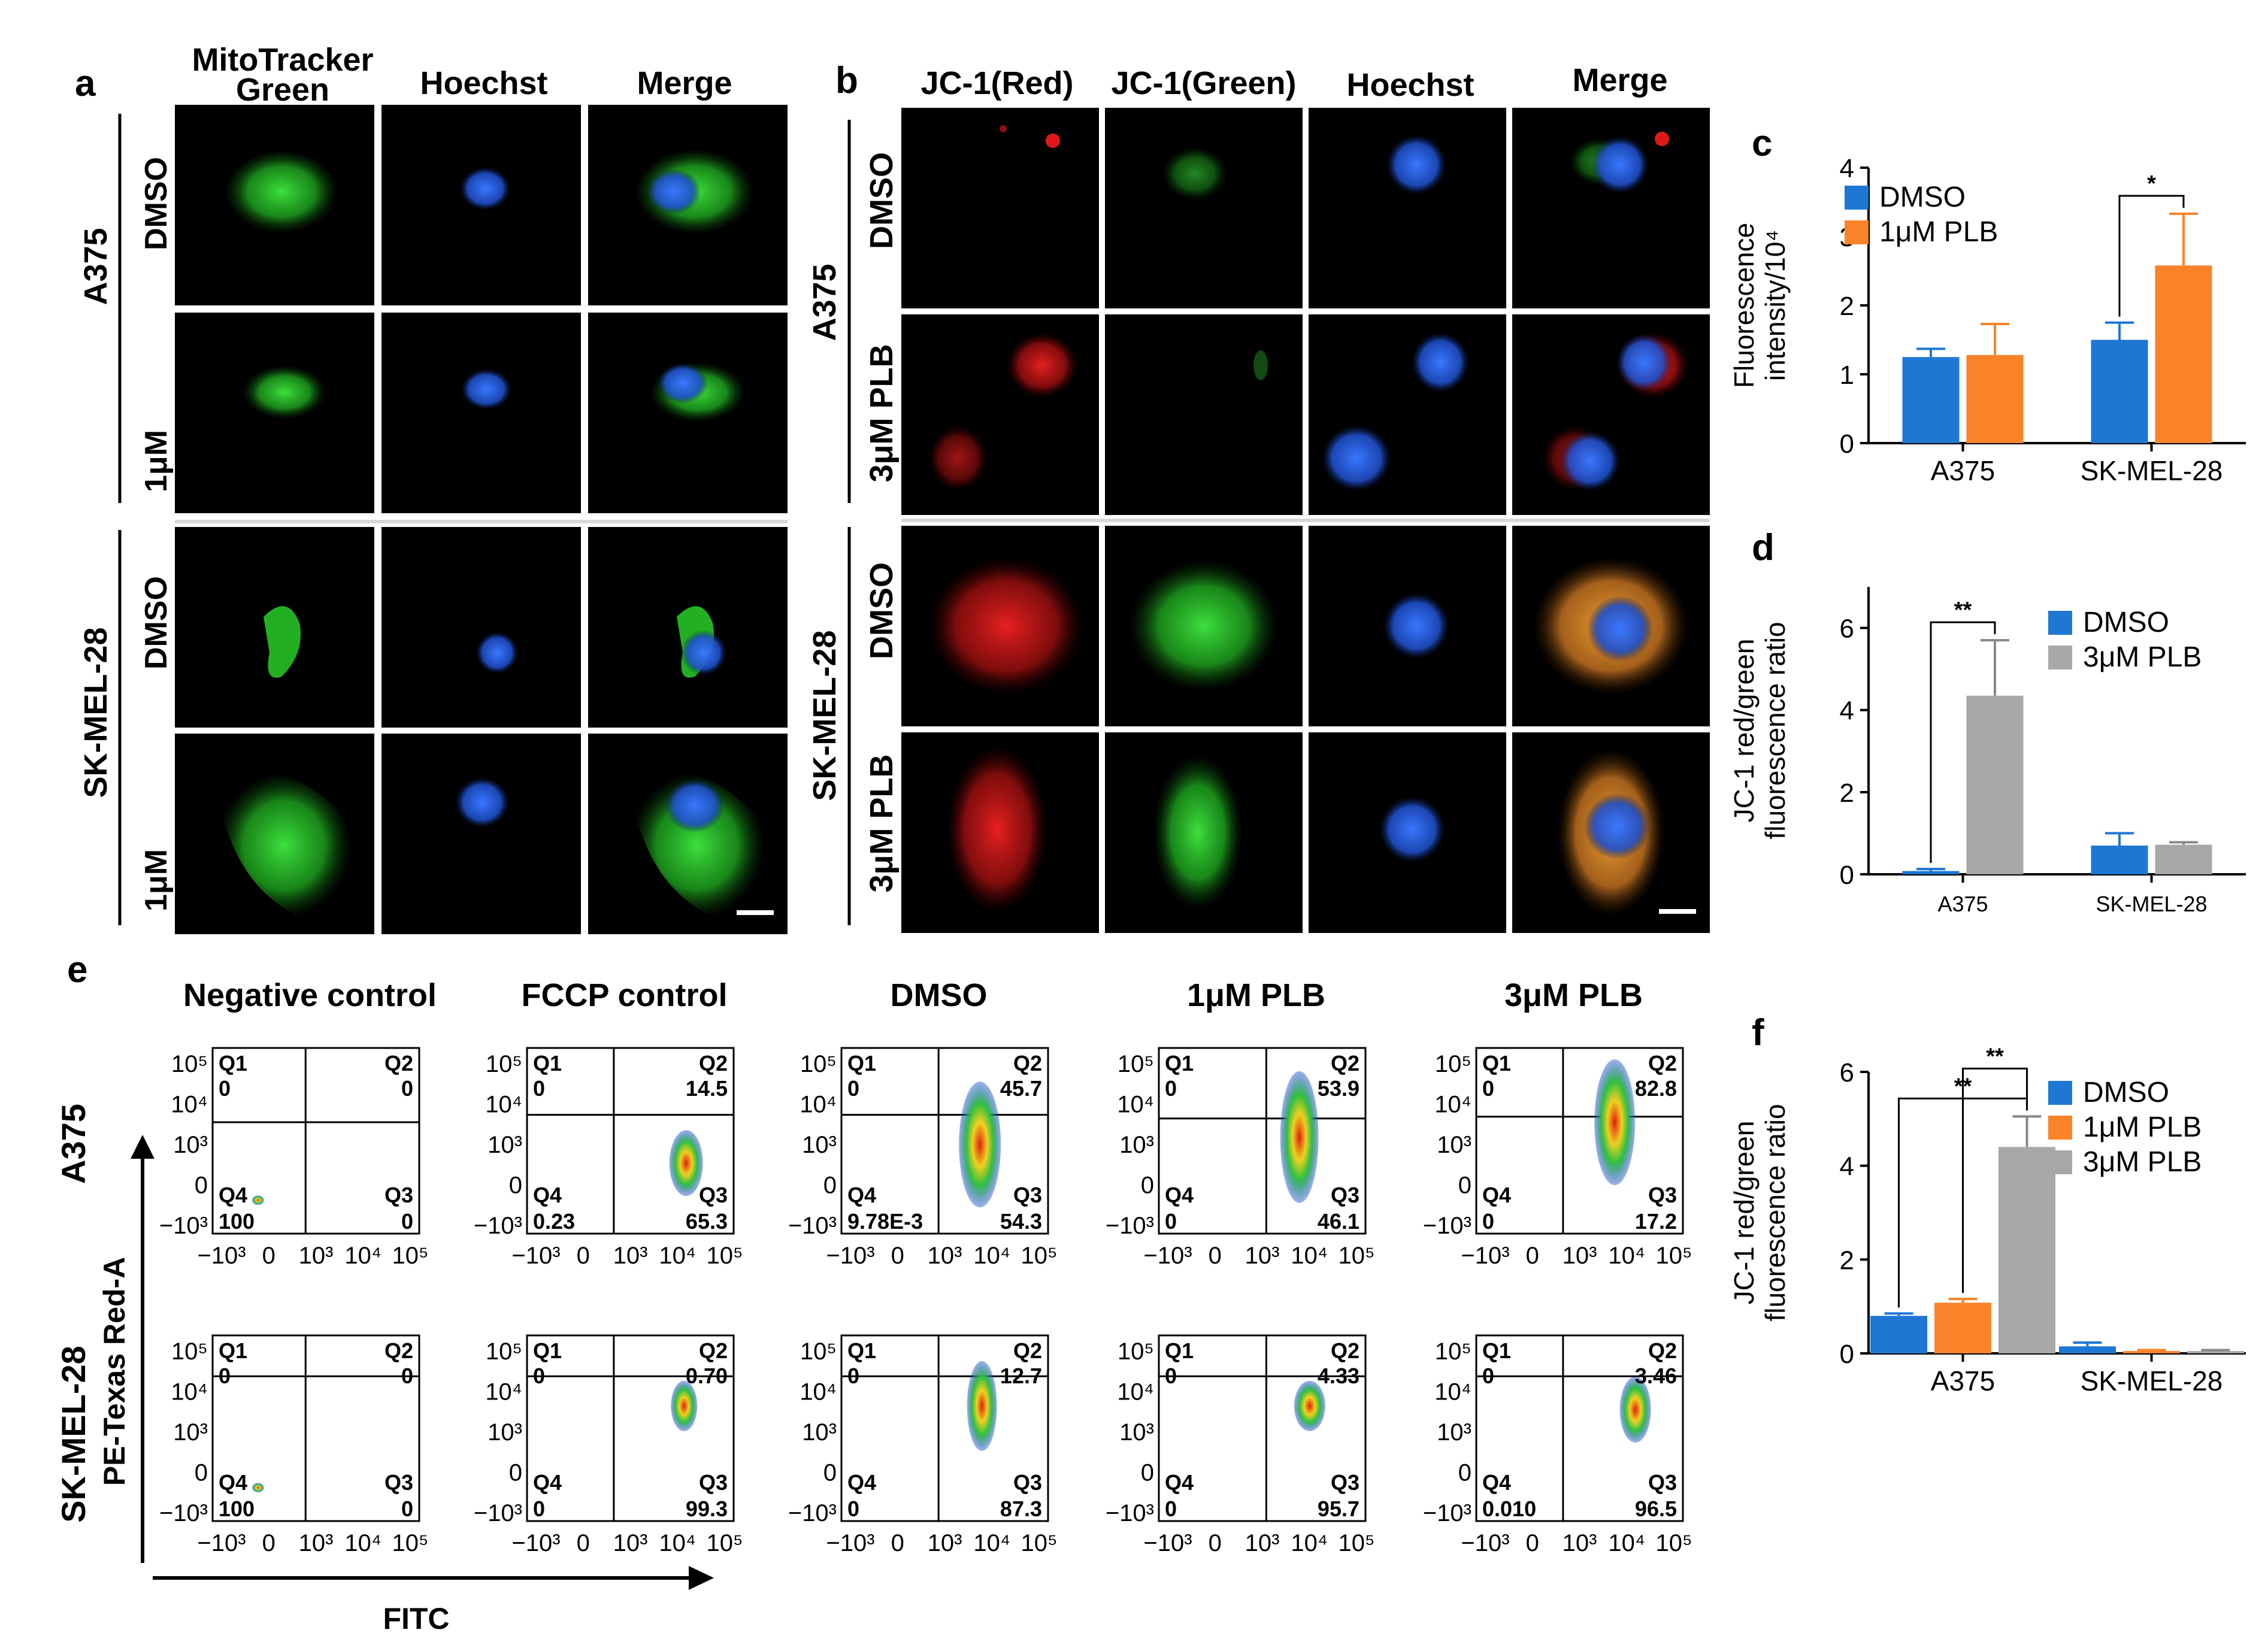 The image size is (2268, 1648). What do you see at coordinates (73, 1144) in the screenshot?
I see `row-label-a375-e: A375` at bounding box center [73, 1144].